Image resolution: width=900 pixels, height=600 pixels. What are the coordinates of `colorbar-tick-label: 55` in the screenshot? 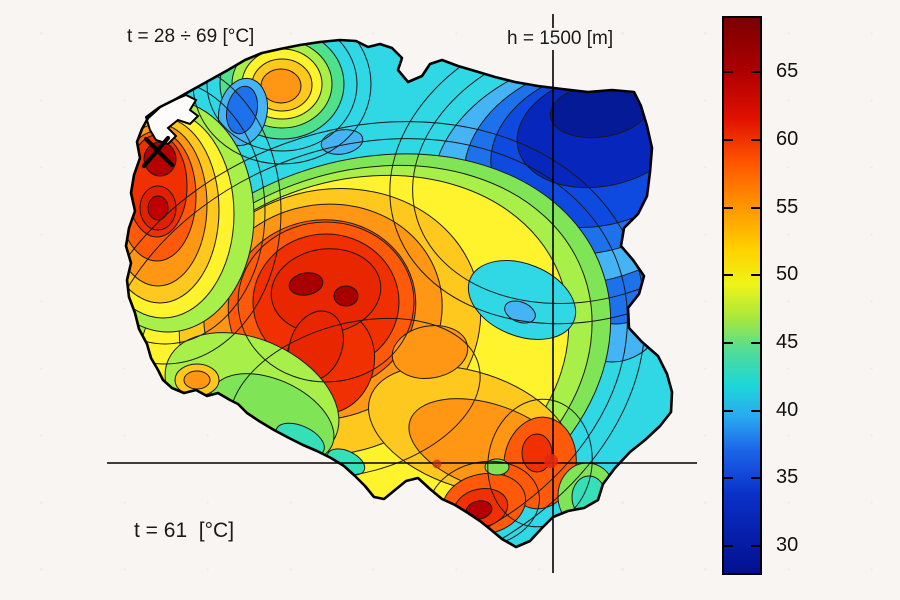 It's located at (787, 206).